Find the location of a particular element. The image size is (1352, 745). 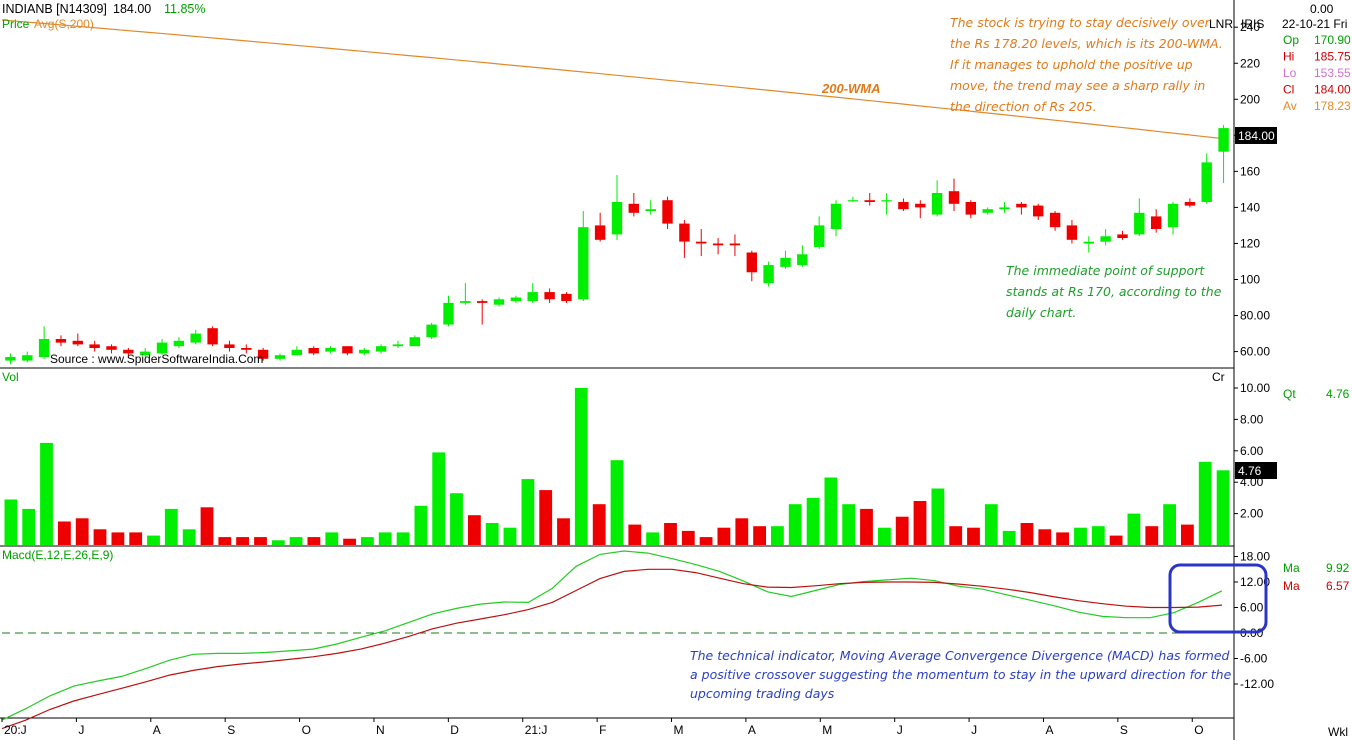

crossover-highlight-box is located at coordinates (1218, 598).